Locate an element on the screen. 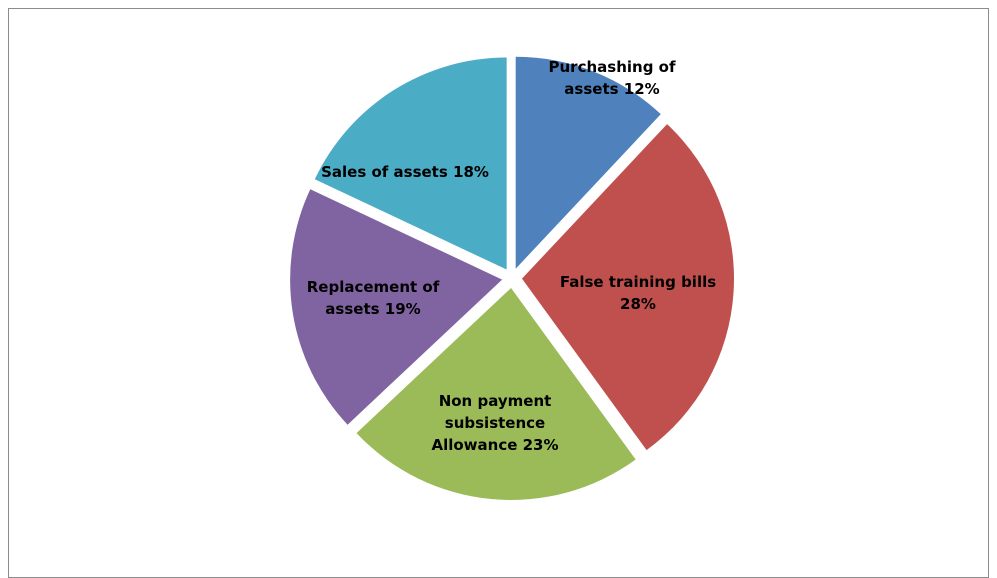 The image size is (997, 578). category-name: Purchashing of assets is located at coordinates (612, 78).